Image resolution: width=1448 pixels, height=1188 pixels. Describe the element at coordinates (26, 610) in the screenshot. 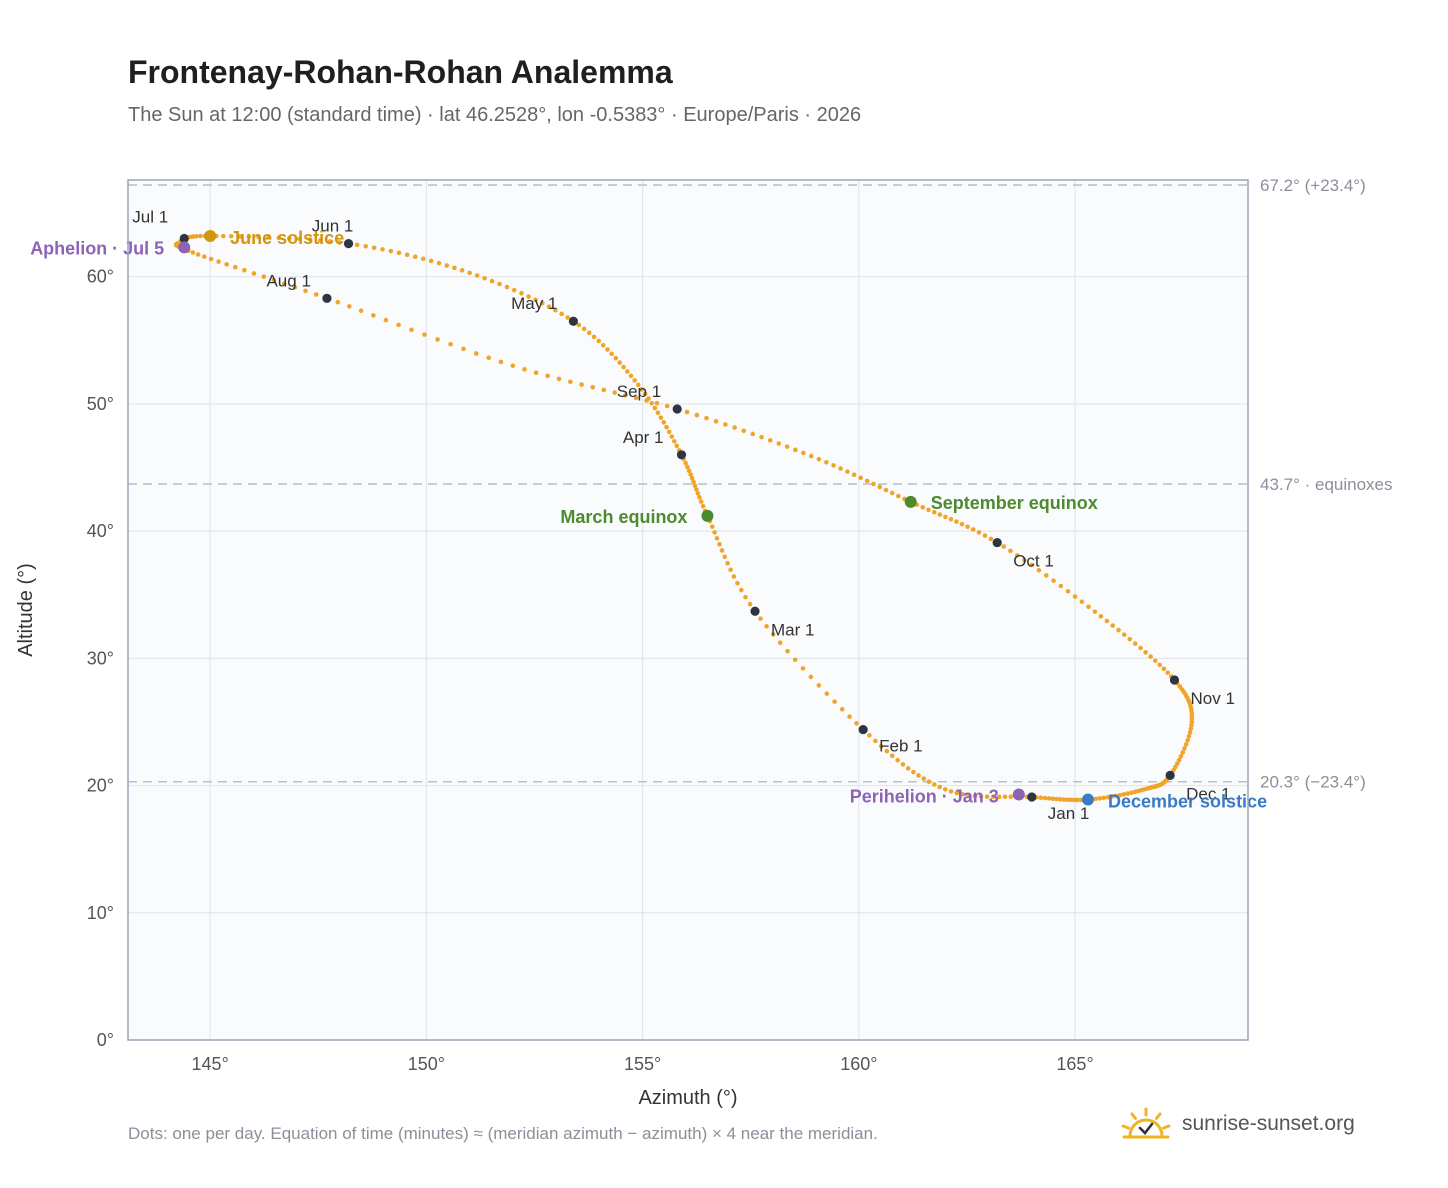

I see `y-axis-title: Altitude (°)` at that location.